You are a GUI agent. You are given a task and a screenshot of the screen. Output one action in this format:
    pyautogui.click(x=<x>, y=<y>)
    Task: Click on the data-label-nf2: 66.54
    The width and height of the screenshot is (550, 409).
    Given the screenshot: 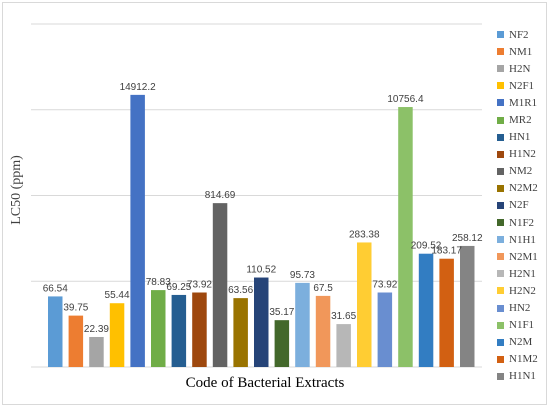 What is the action you would take?
    pyautogui.click(x=55, y=288)
    